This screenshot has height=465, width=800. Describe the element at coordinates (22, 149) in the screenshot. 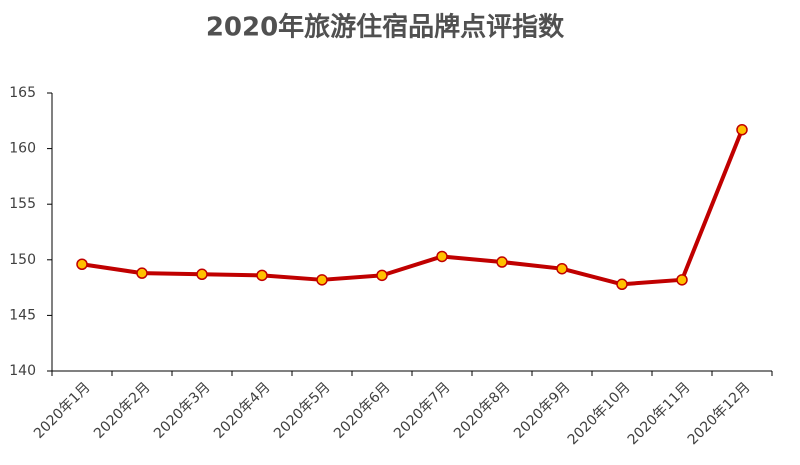

I see `y-tick-label: 160` at that location.